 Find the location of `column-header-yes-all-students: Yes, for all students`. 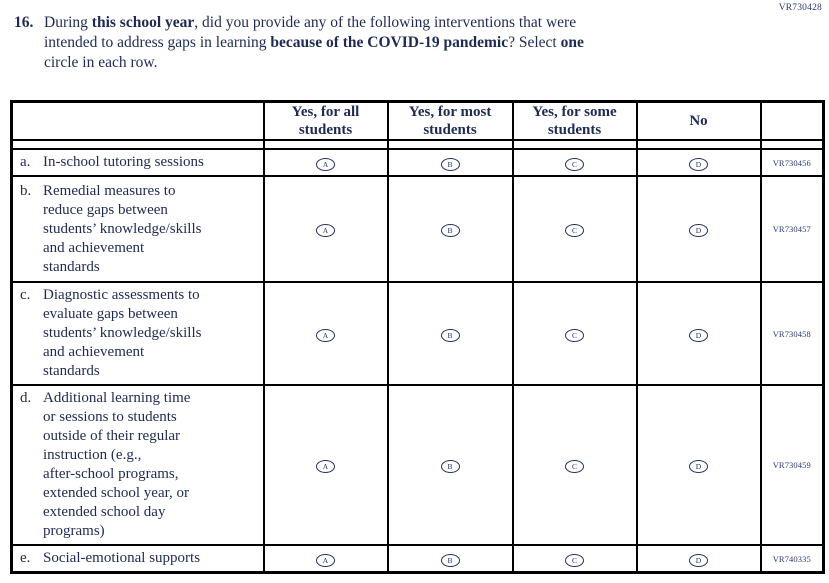

column-header-yes-all-students: Yes, for all students is located at coordinates (325, 120).